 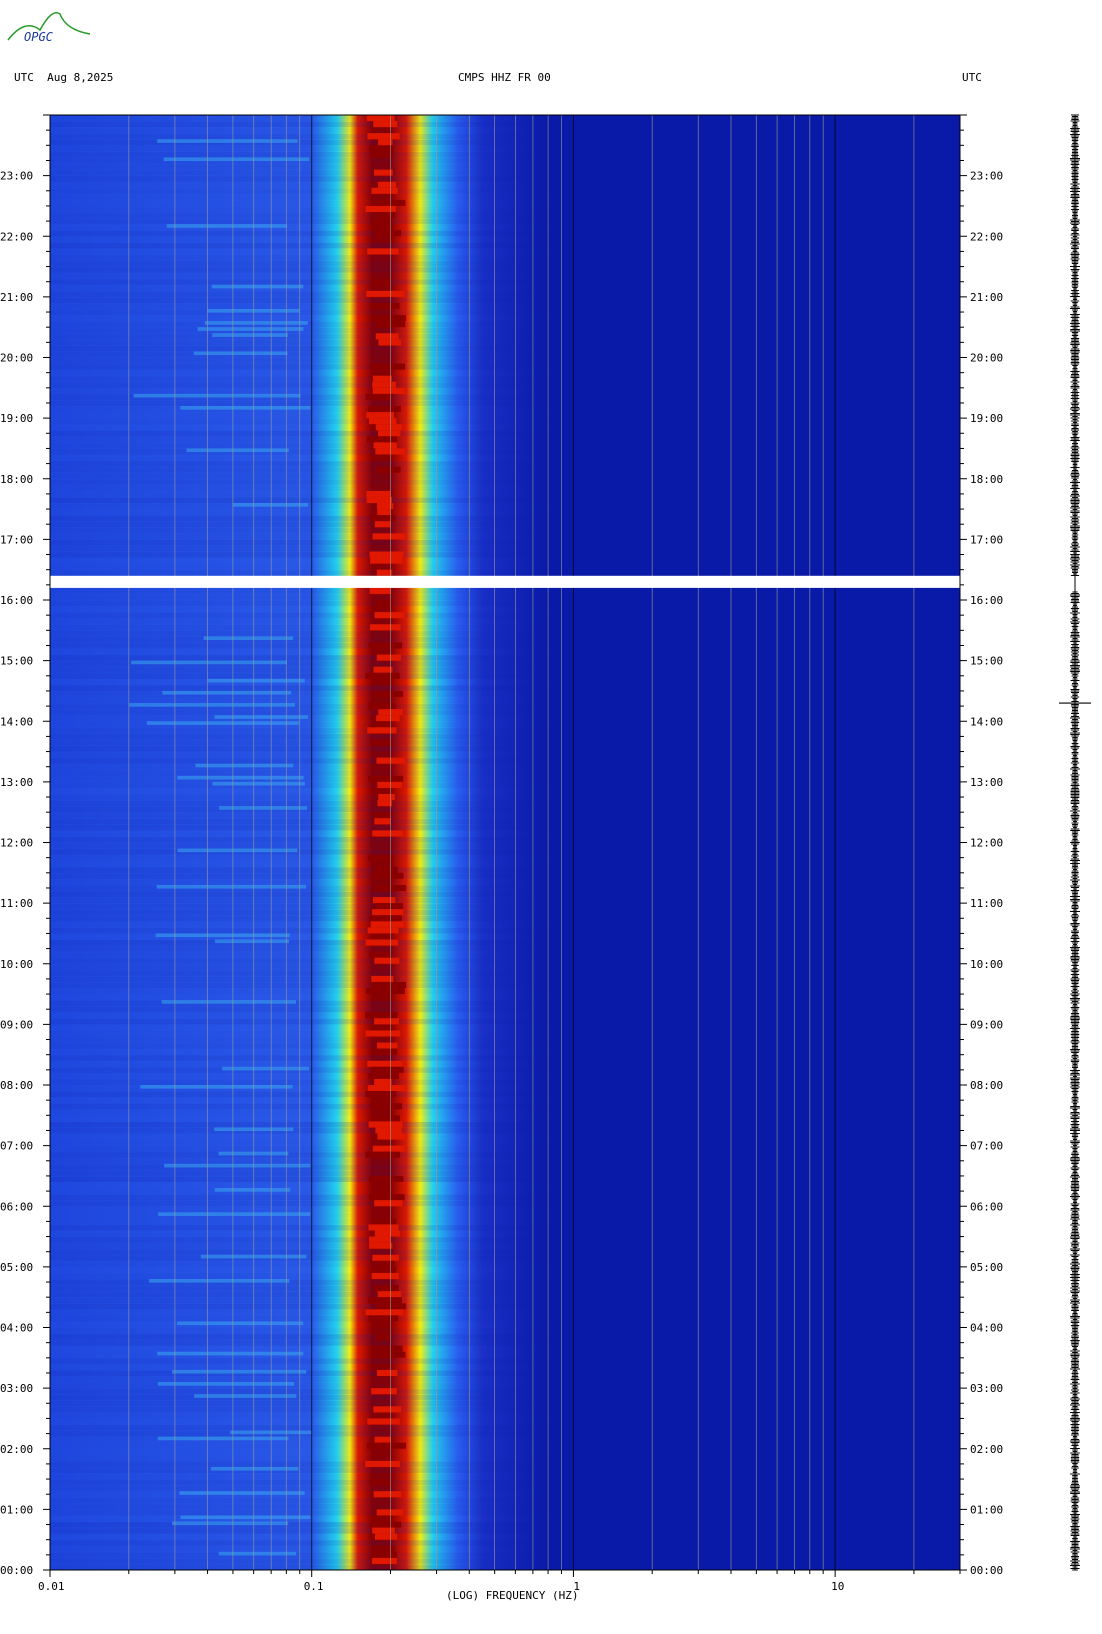 I want to click on y-tick-label: 23:00, so click(x=16, y=176).